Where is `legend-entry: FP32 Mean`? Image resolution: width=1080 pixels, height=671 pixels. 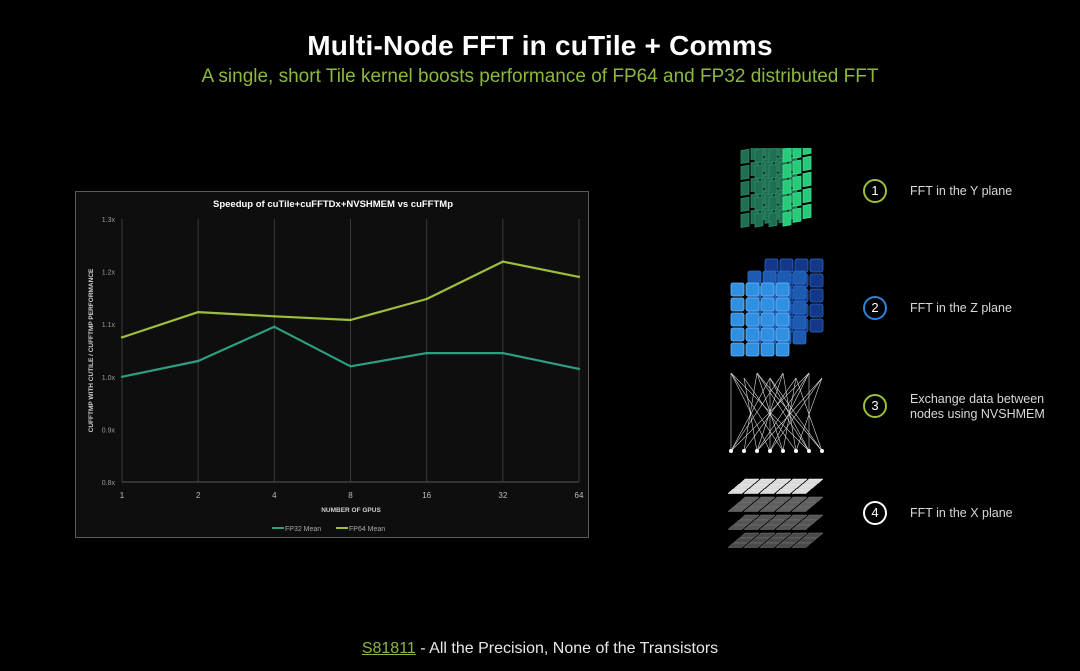 legend-entry: FP32 Mean is located at coordinates (303, 529).